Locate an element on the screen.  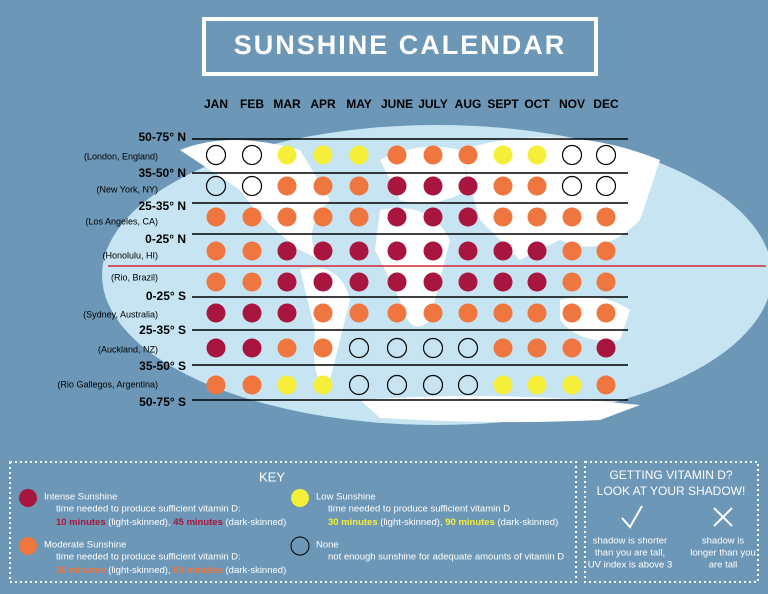
month-label: FEB is located at coordinates (252, 104).